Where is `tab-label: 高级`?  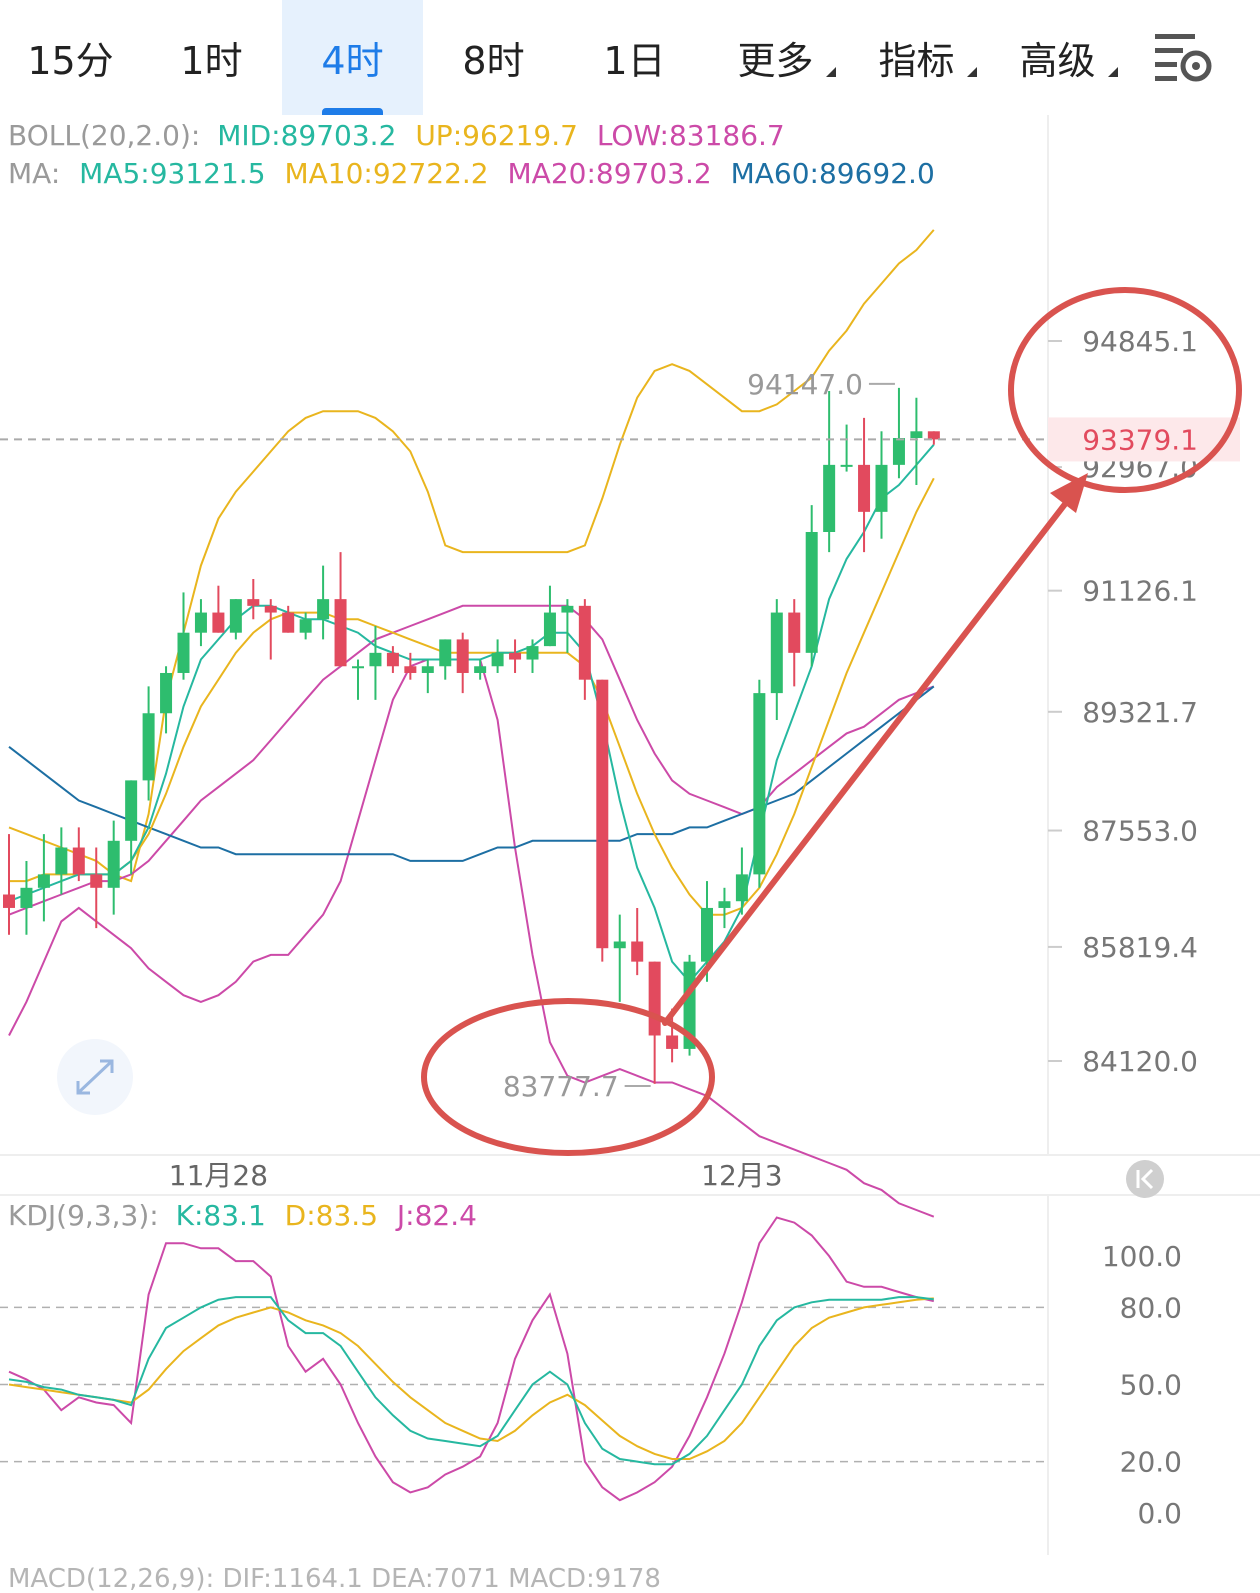 tab-label: 高级 is located at coordinates (1057, 61).